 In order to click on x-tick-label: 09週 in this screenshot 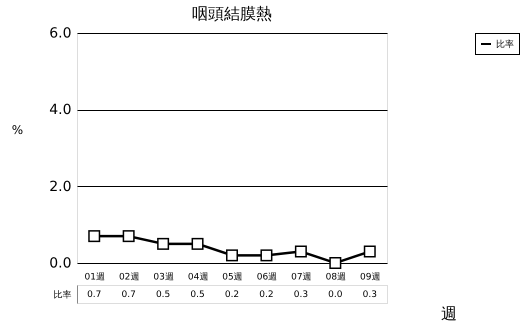, I will do `click(370, 277)`.